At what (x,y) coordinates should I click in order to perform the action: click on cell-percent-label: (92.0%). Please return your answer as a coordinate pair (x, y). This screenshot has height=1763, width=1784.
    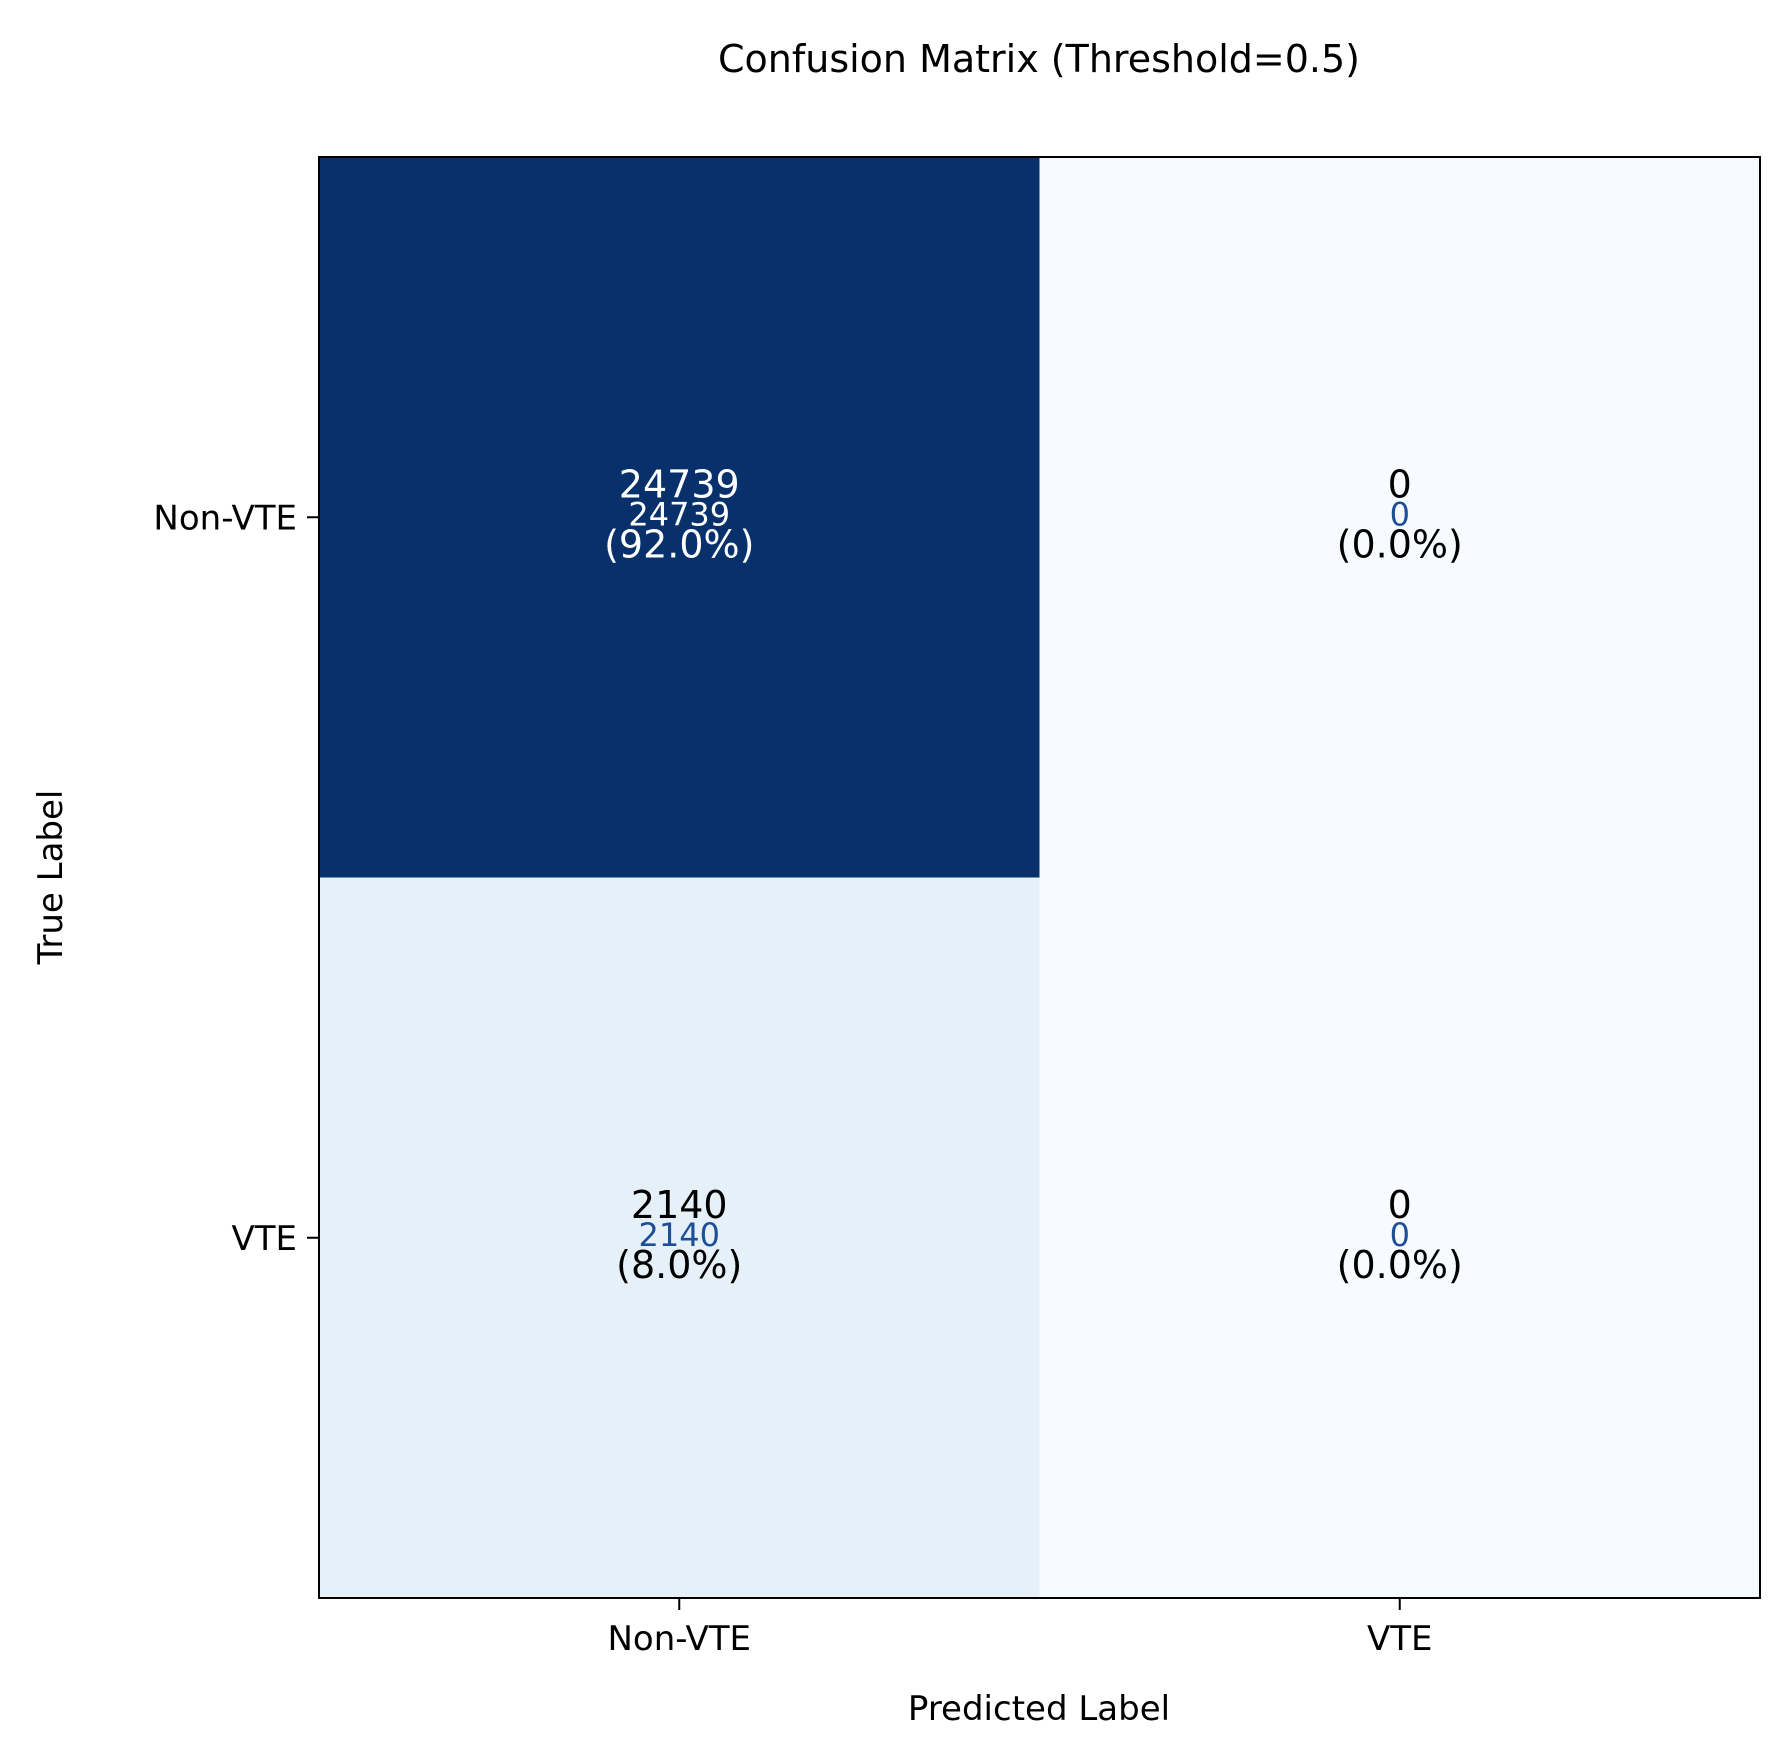
    Looking at the image, I should click on (679, 544).